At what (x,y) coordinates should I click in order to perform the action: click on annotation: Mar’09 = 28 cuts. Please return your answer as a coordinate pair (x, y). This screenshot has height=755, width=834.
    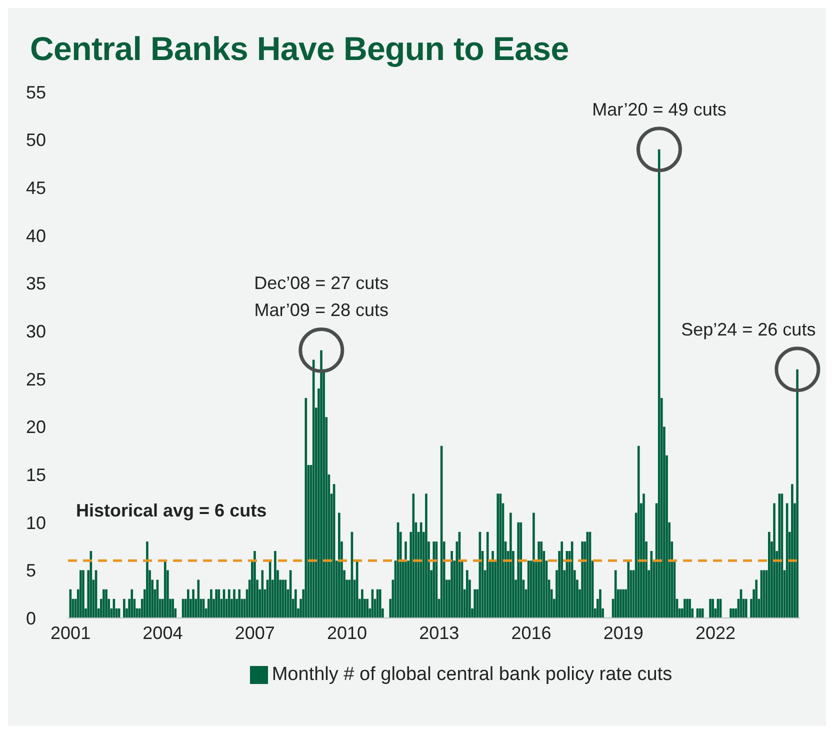
    Looking at the image, I should click on (321, 310).